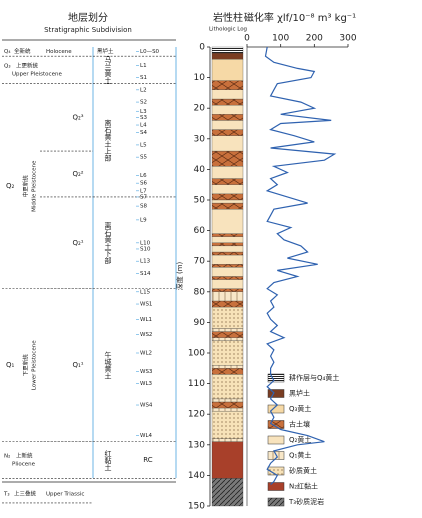 The height and width of the screenshot is (518, 422). Describe the element at coordinates (200, 262) in the screenshot. I see `y-tick-label: 70` at that location.